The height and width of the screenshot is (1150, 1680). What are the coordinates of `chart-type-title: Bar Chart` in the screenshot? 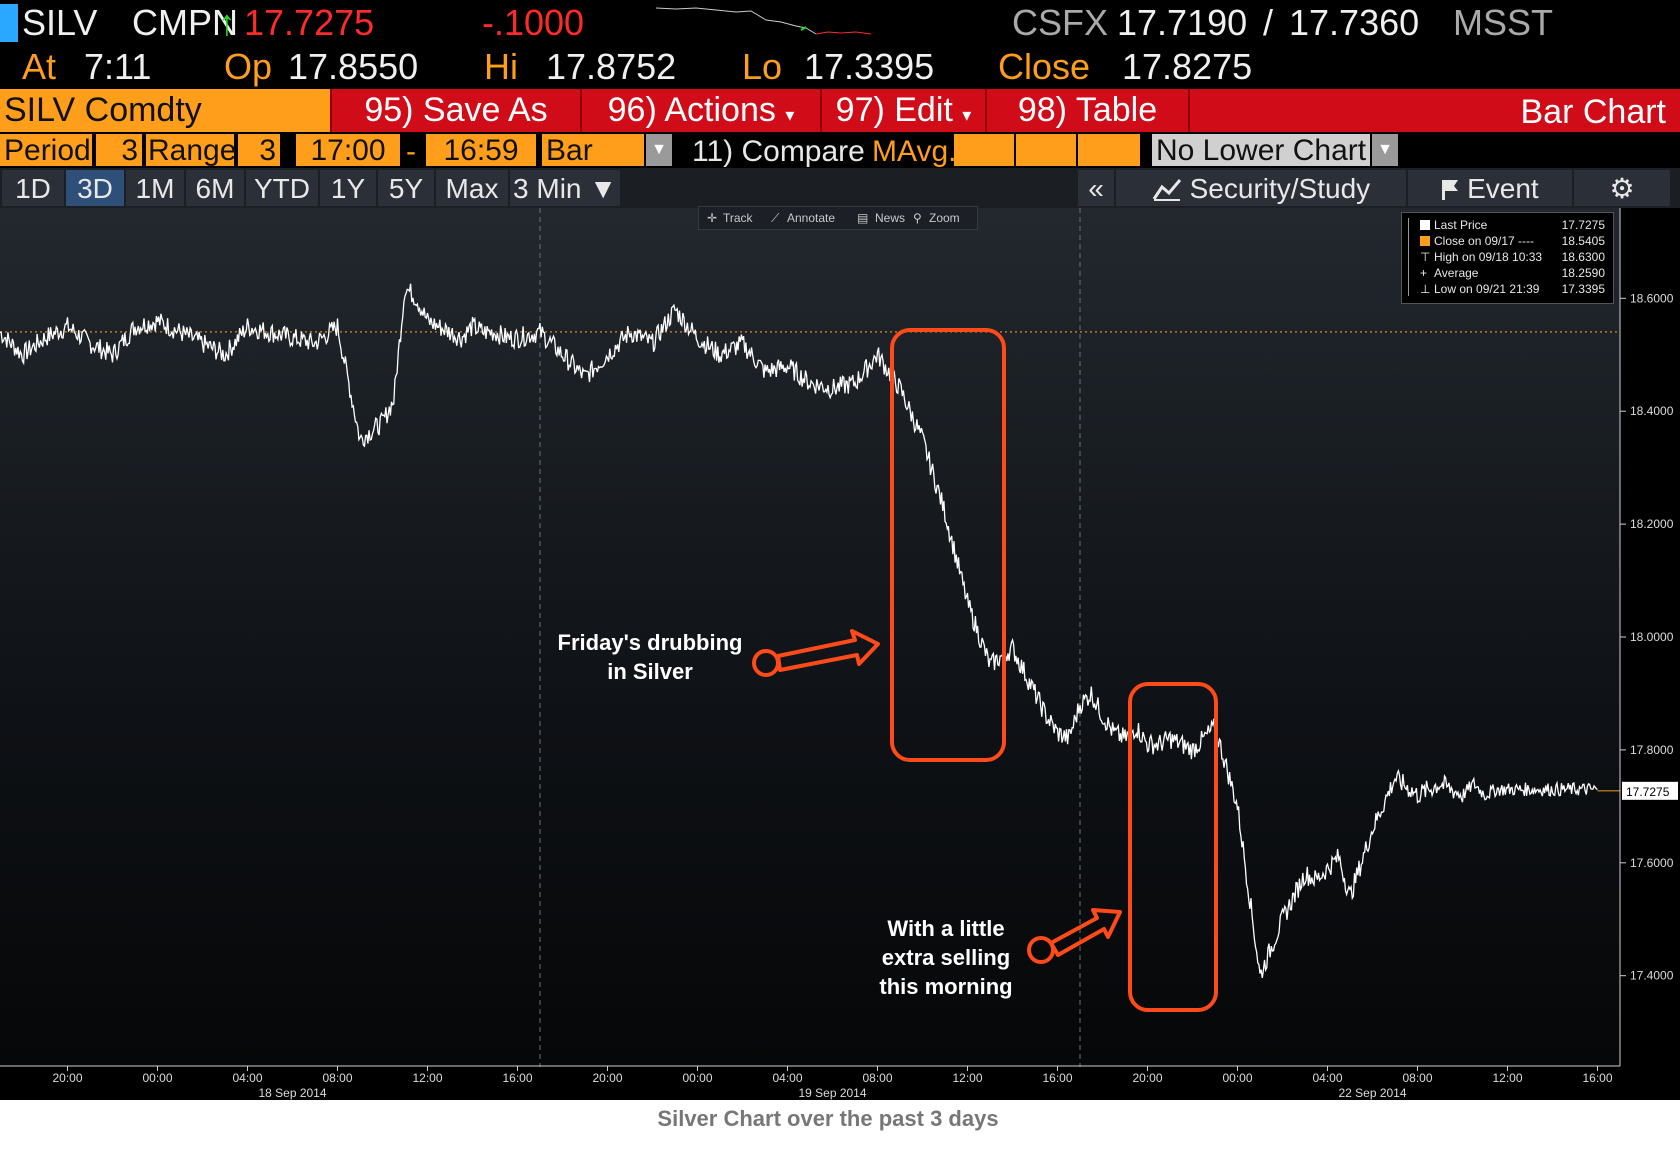 It's located at (1593, 112).